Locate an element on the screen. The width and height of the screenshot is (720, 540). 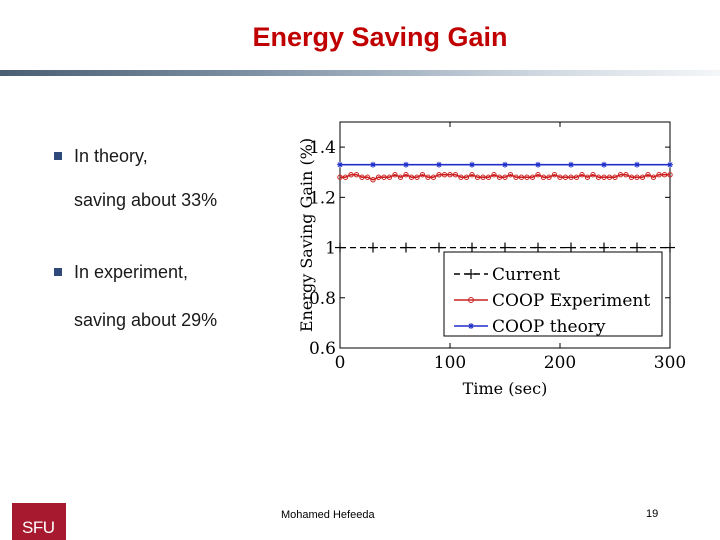
bullet-item: In experiment, is located at coordinates (121, 272).